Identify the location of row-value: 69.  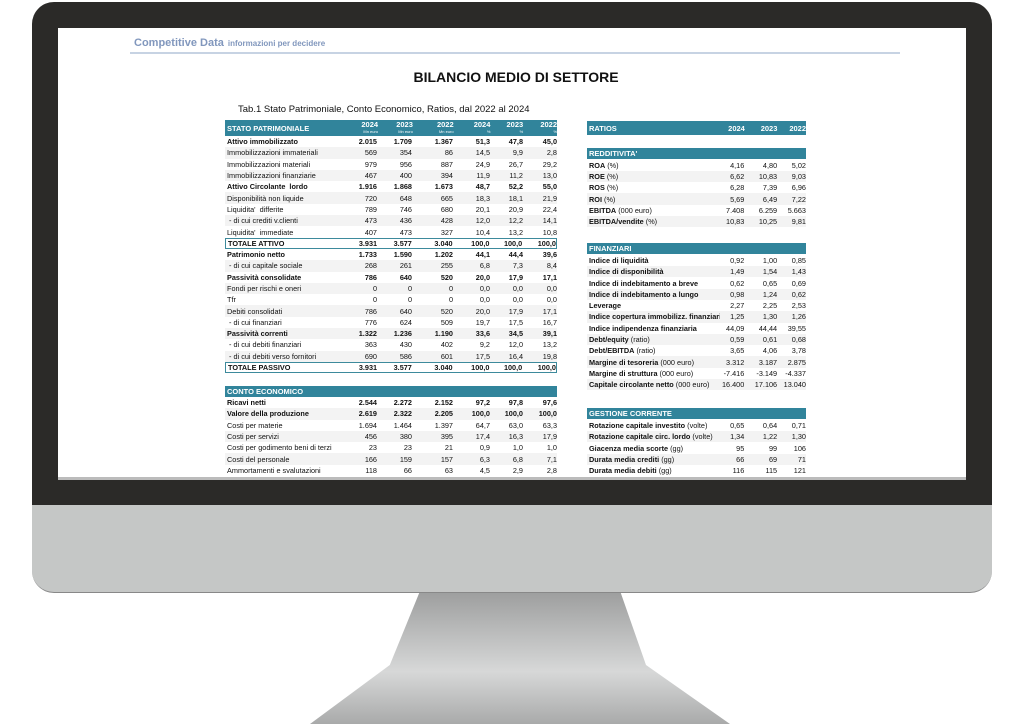
(773, 459).